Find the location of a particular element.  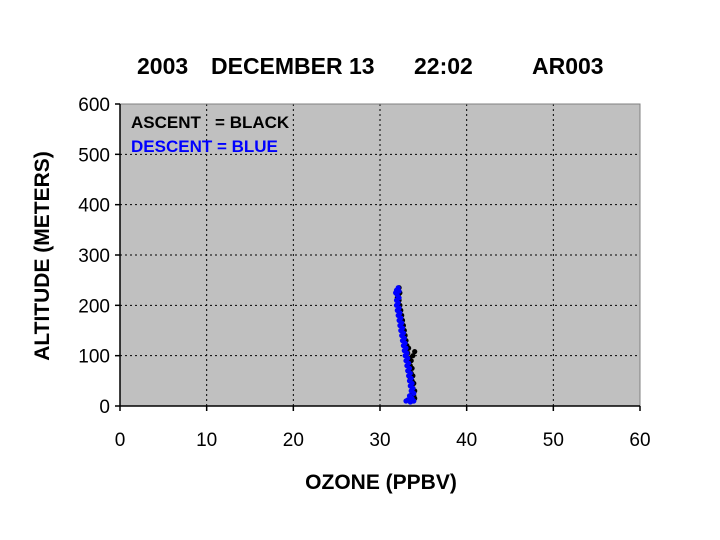

x-tick-label: 50 is located at coordinates (553, 440).